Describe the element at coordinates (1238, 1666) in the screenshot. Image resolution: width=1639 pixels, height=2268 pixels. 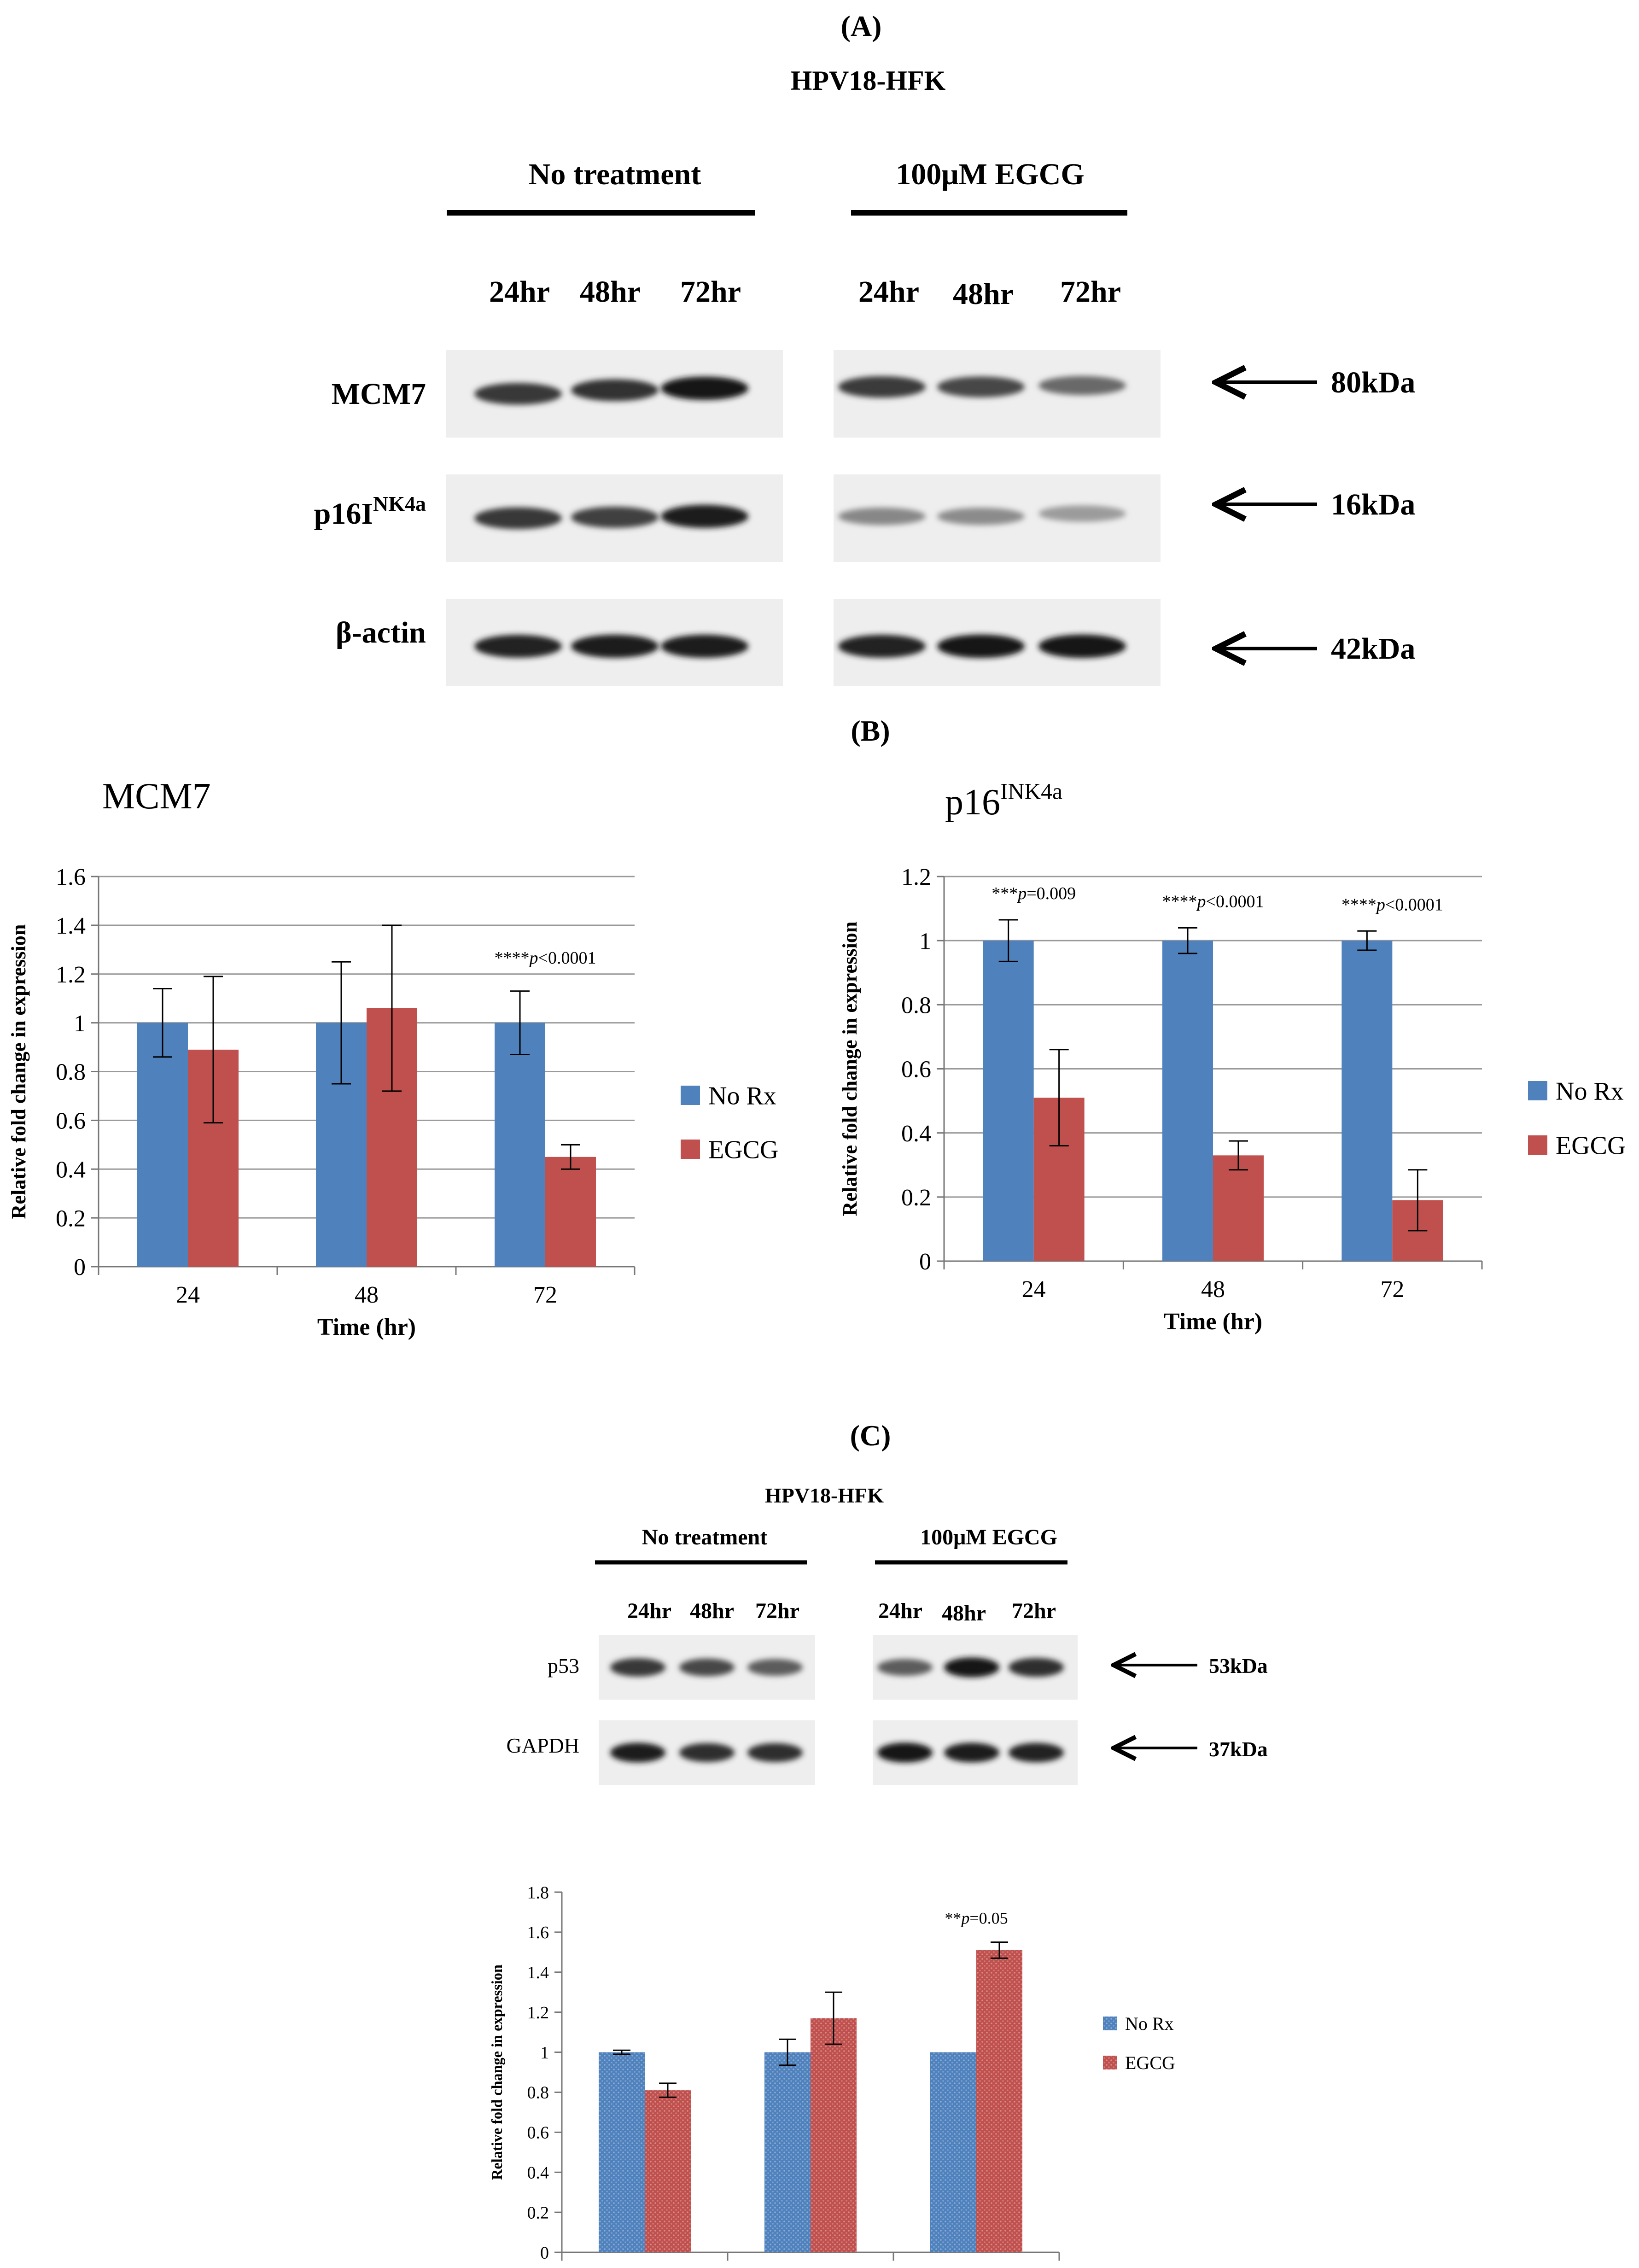
I see `blot-c-size-p53: 53kDa` at that location.